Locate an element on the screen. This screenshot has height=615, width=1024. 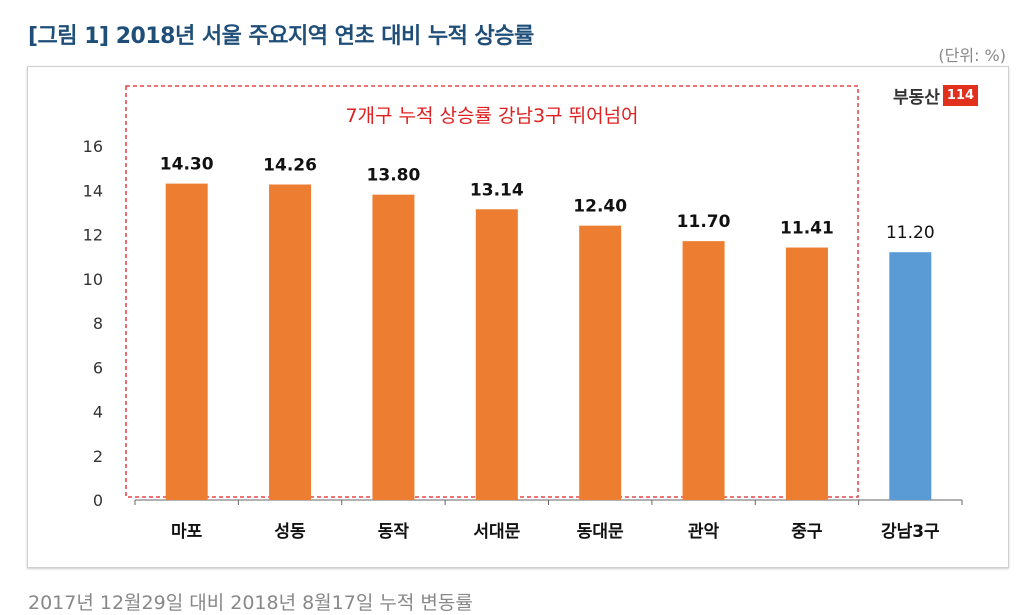
y-tick-label: 2 is located at coordinates (98, 456).